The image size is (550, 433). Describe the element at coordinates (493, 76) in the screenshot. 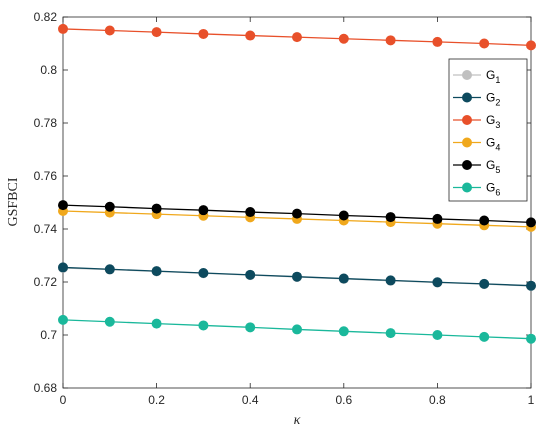

I see `legend-label: G1` at that location.